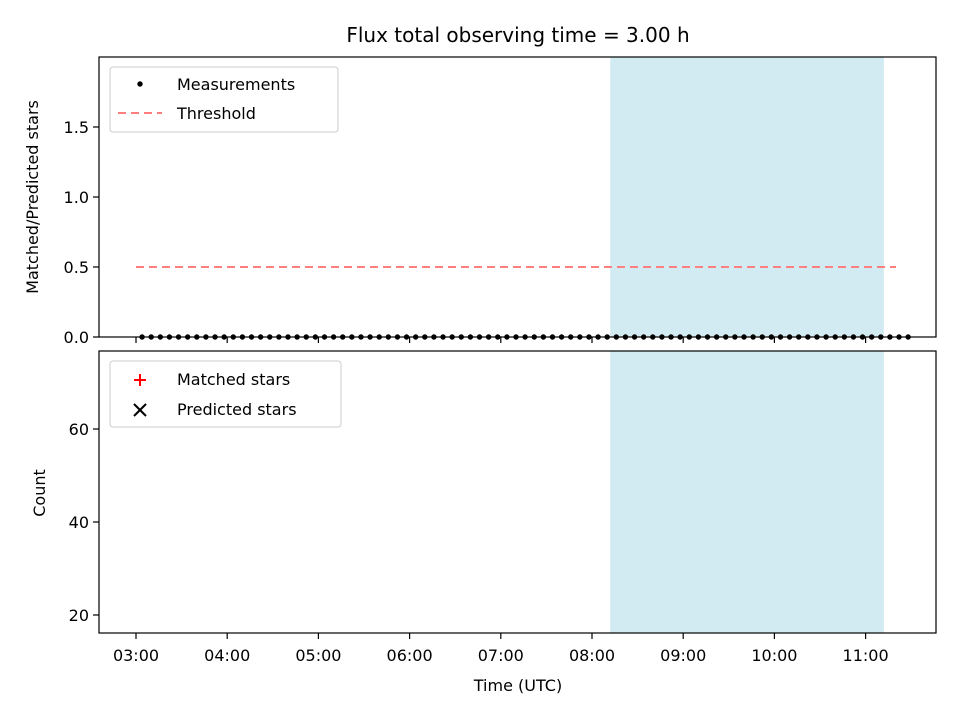  What do you see at coordinates (517, 685) in the screenshot?
I see `bottom-xlabel: Time (UTC)` at bounding box center [517, 685].